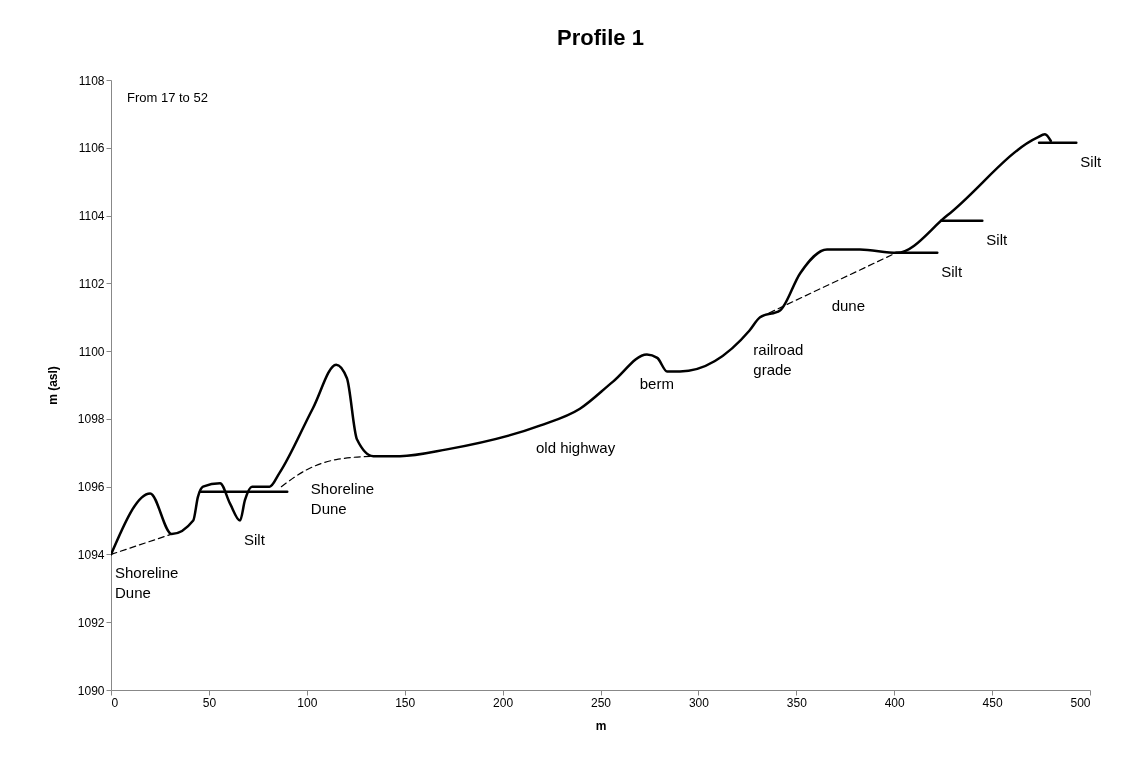 The height and width of the screenshot is (775, 1130). What do you see at coordinates (91, 216) in the screenshot?
I see `y-tick-label: 1104` at bounding box center [91, 216].